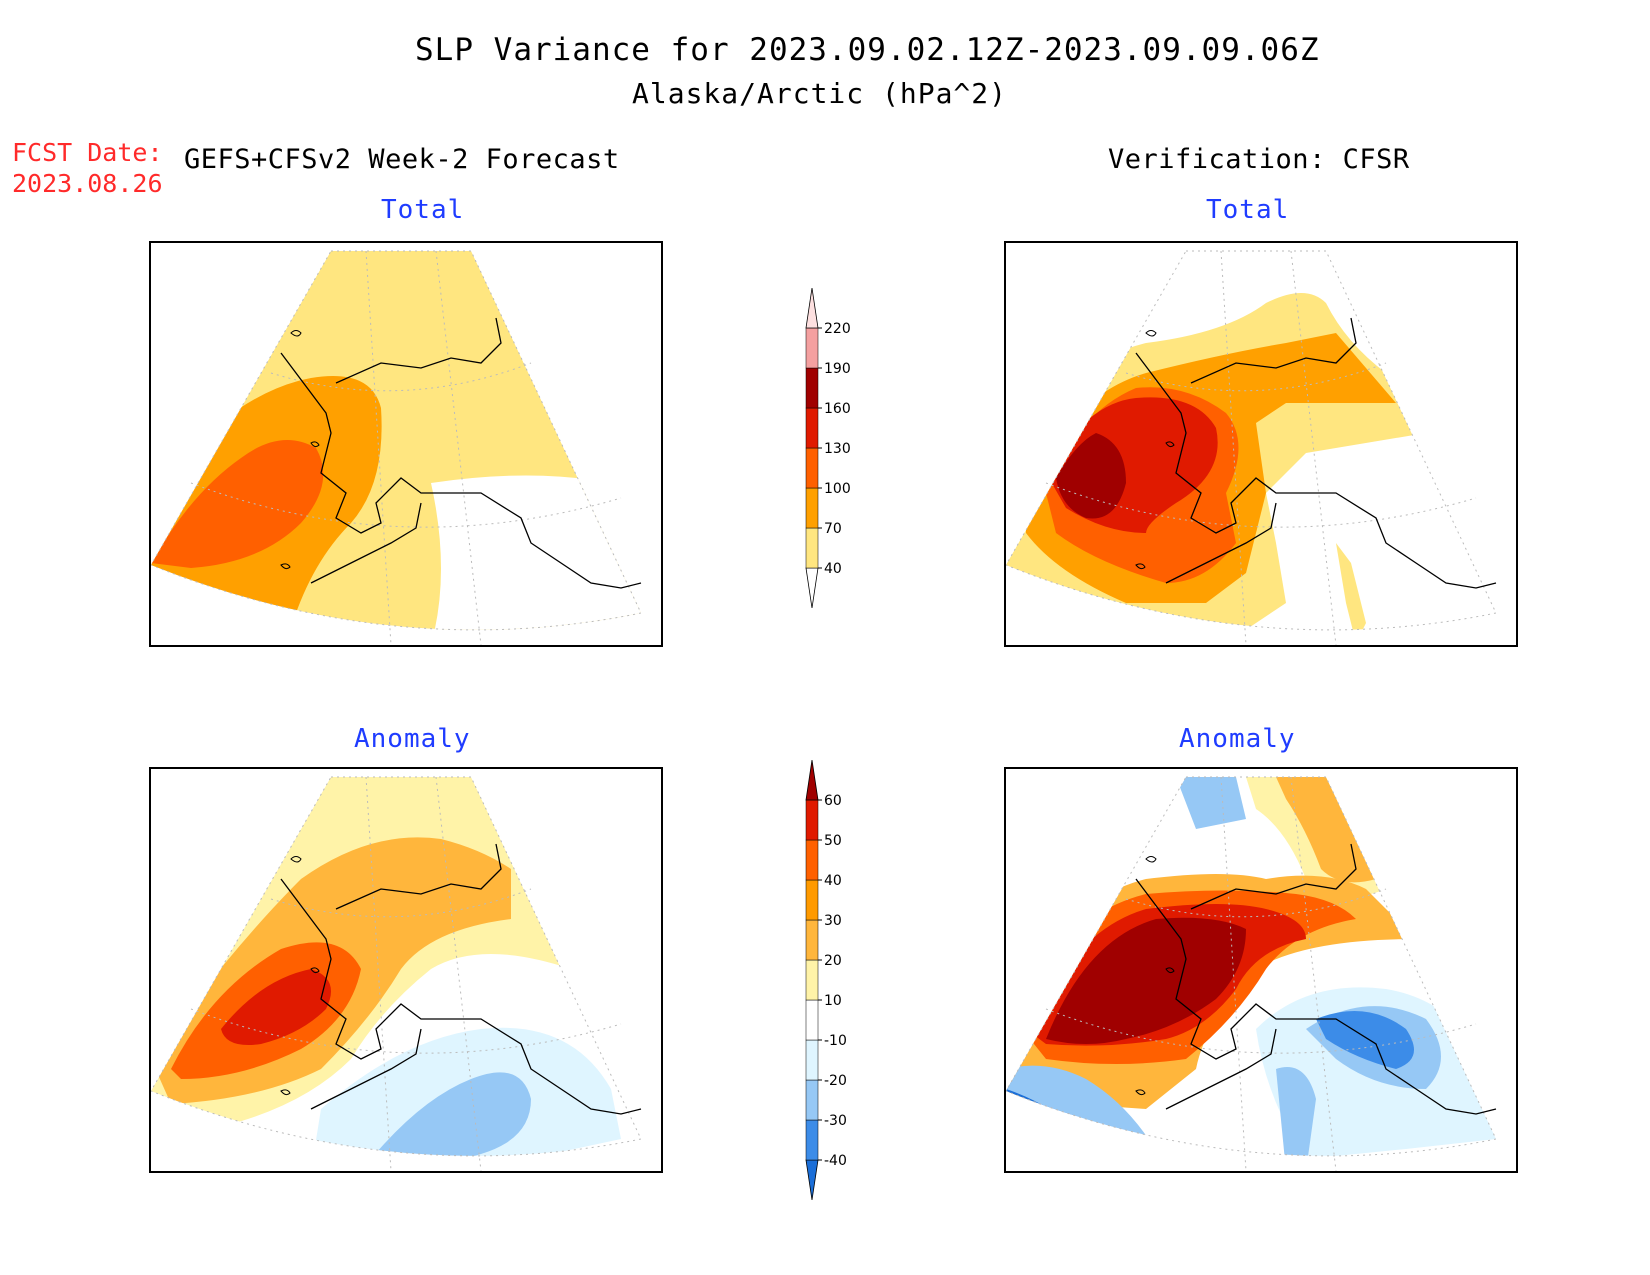 This screenshot has width=1650, height=1275. Describe the element at coordinates (87, 152) in the screenshot. I see `fcst-date-label: FCST Date:` at that location.